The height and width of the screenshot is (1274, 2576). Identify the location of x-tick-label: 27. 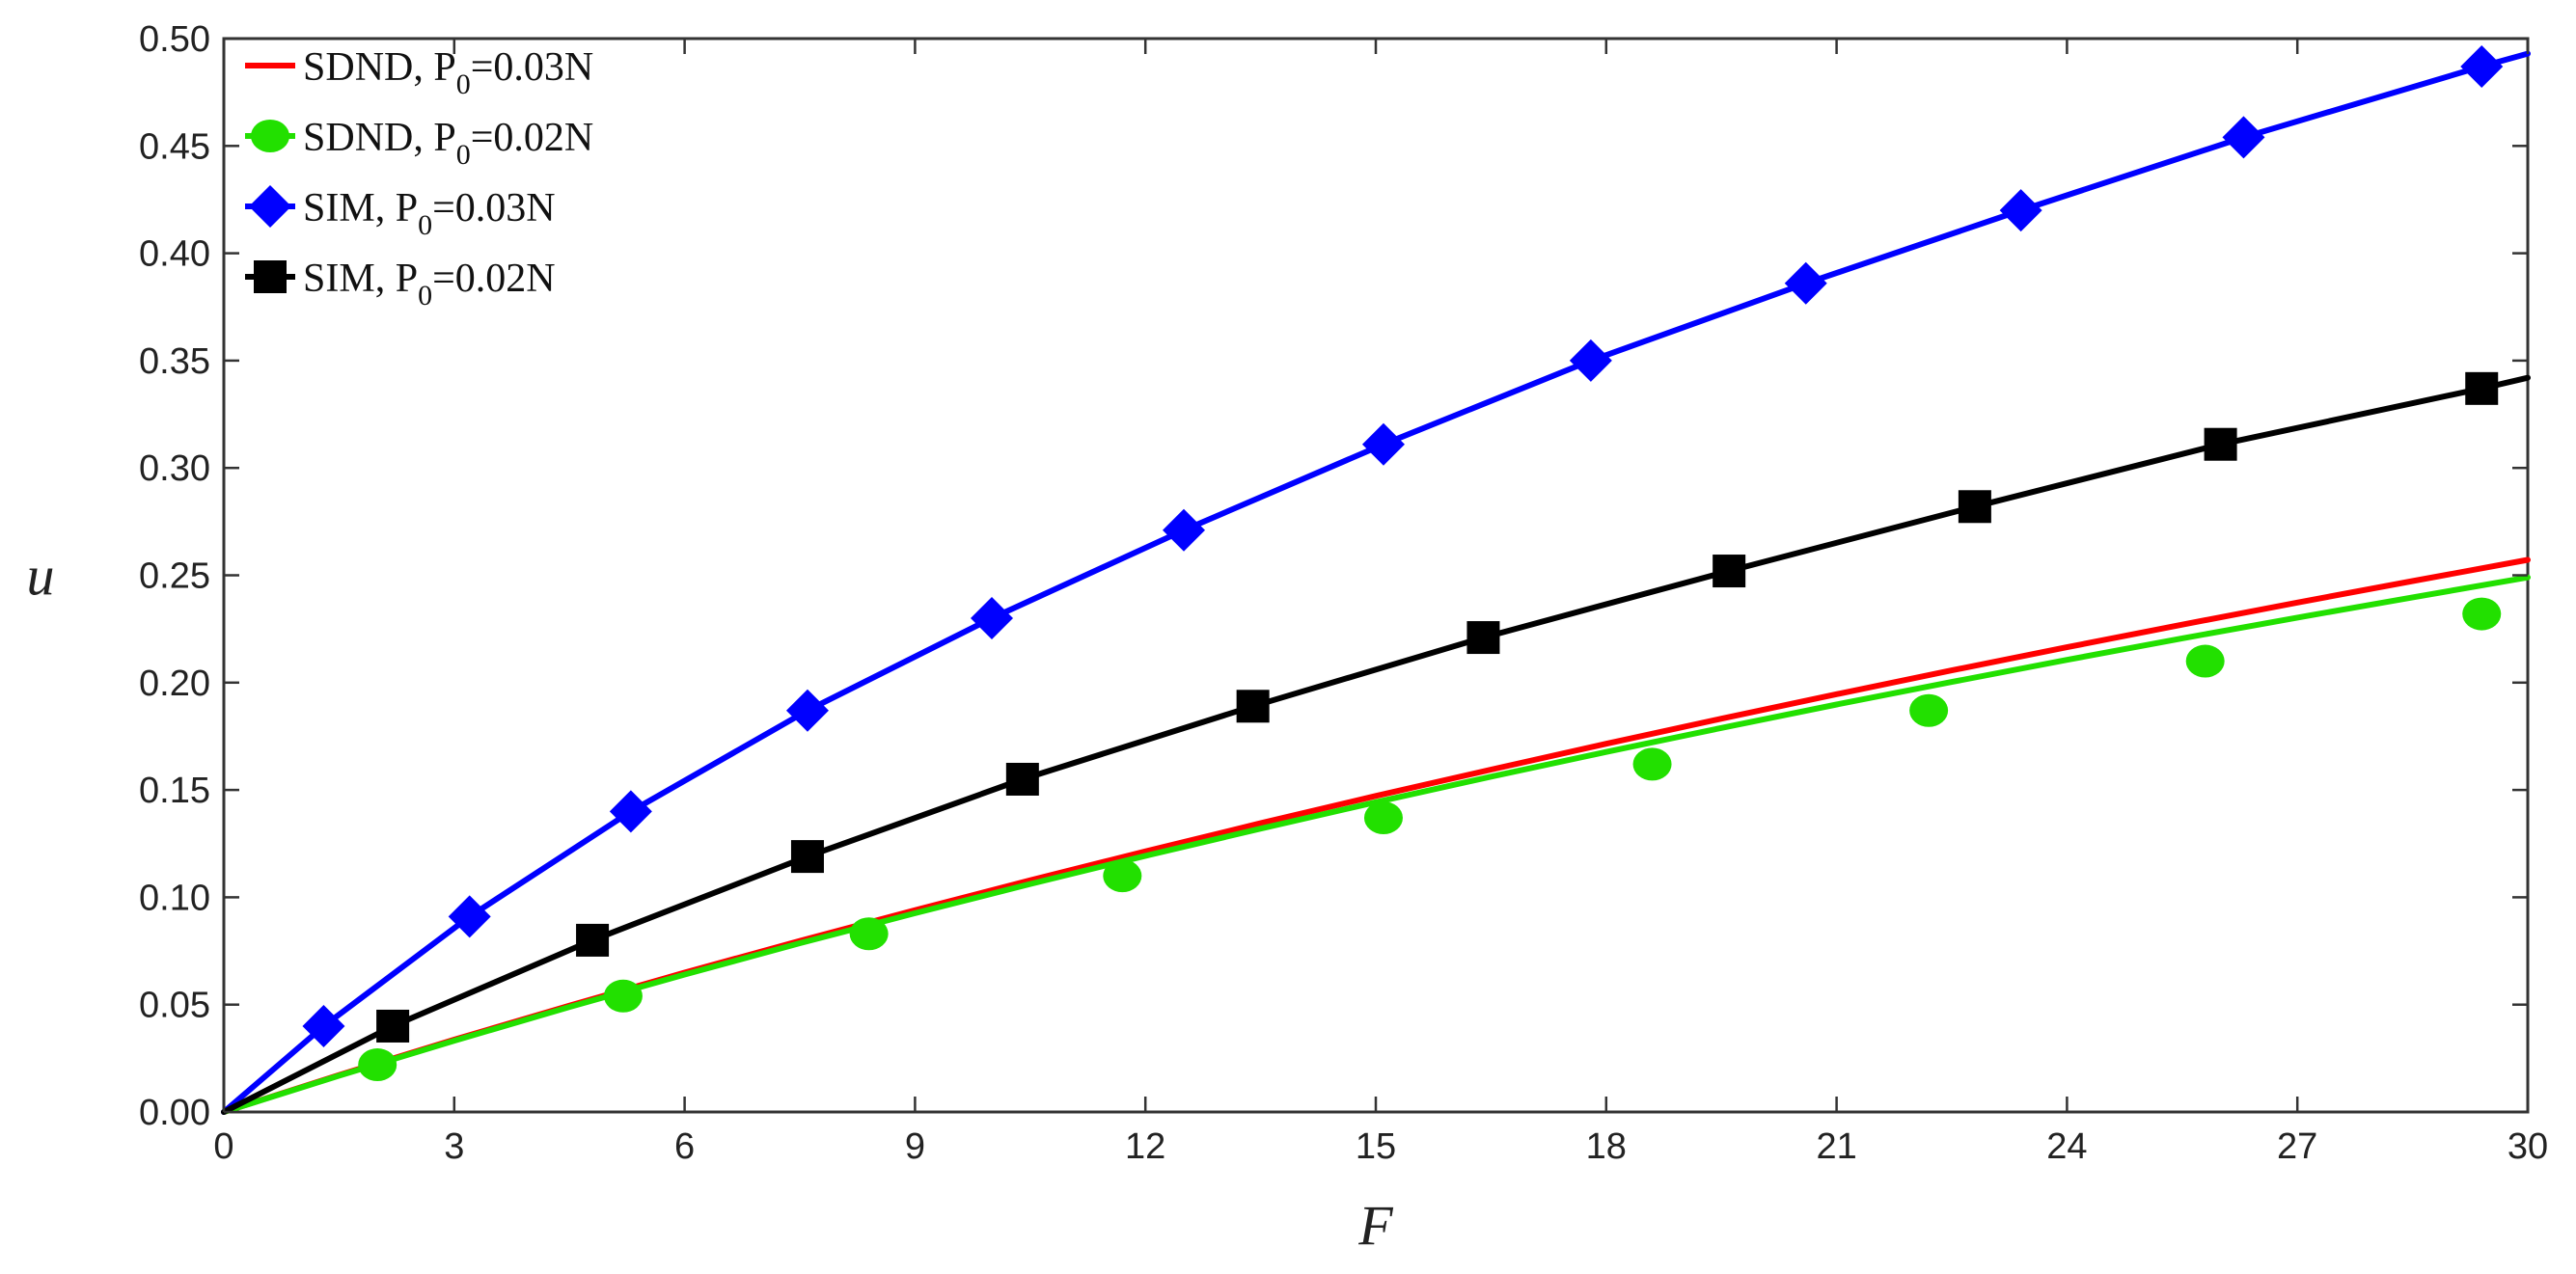
(2297, 1146).